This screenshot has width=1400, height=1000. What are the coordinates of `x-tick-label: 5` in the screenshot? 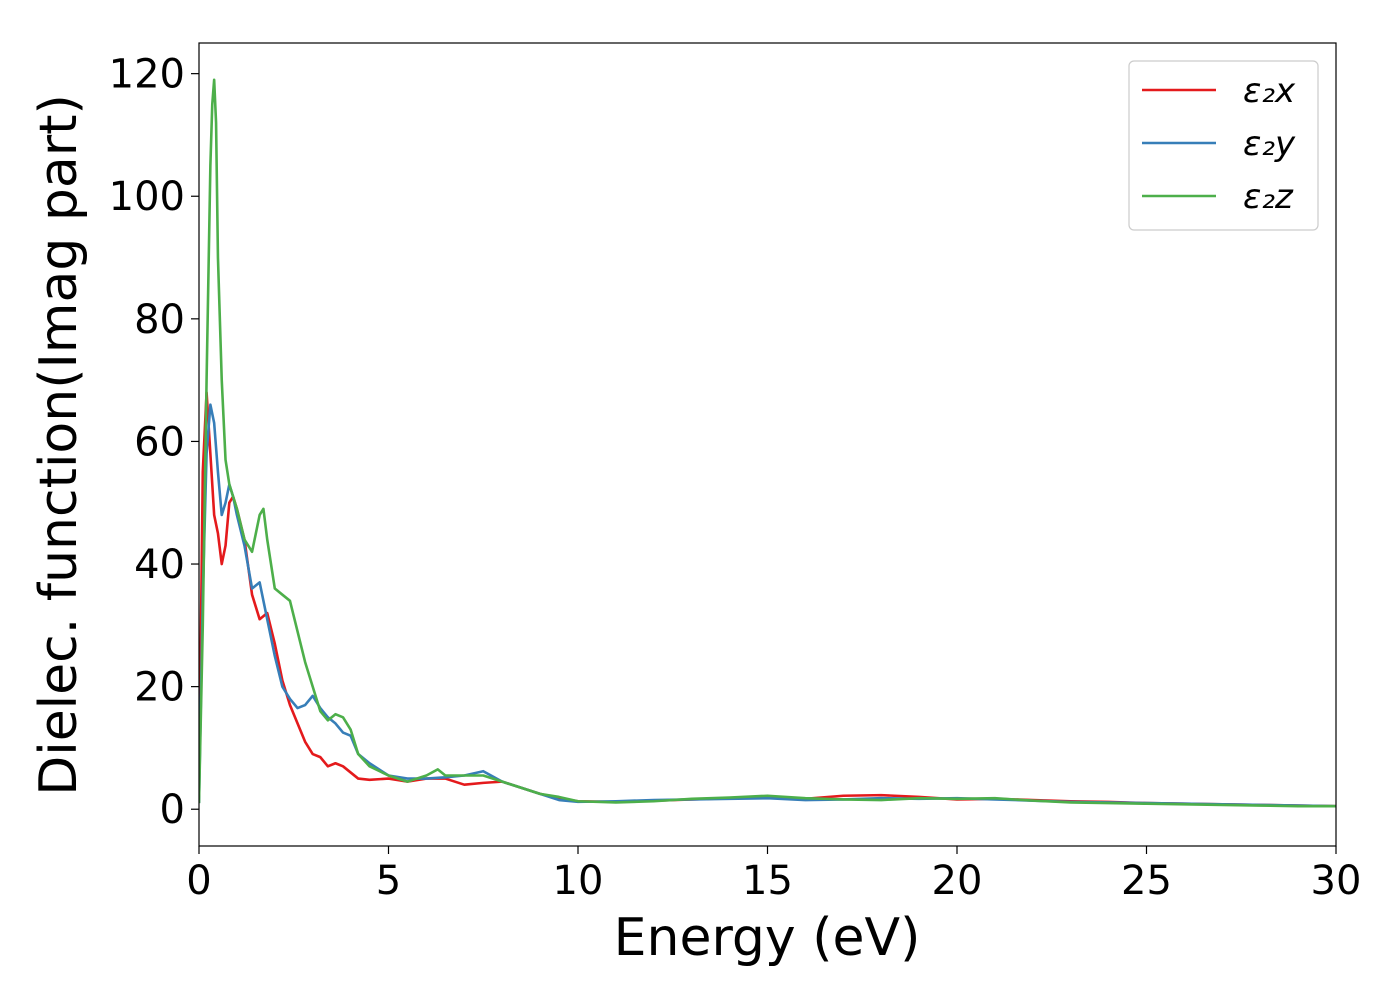 It's located at (388, 881).